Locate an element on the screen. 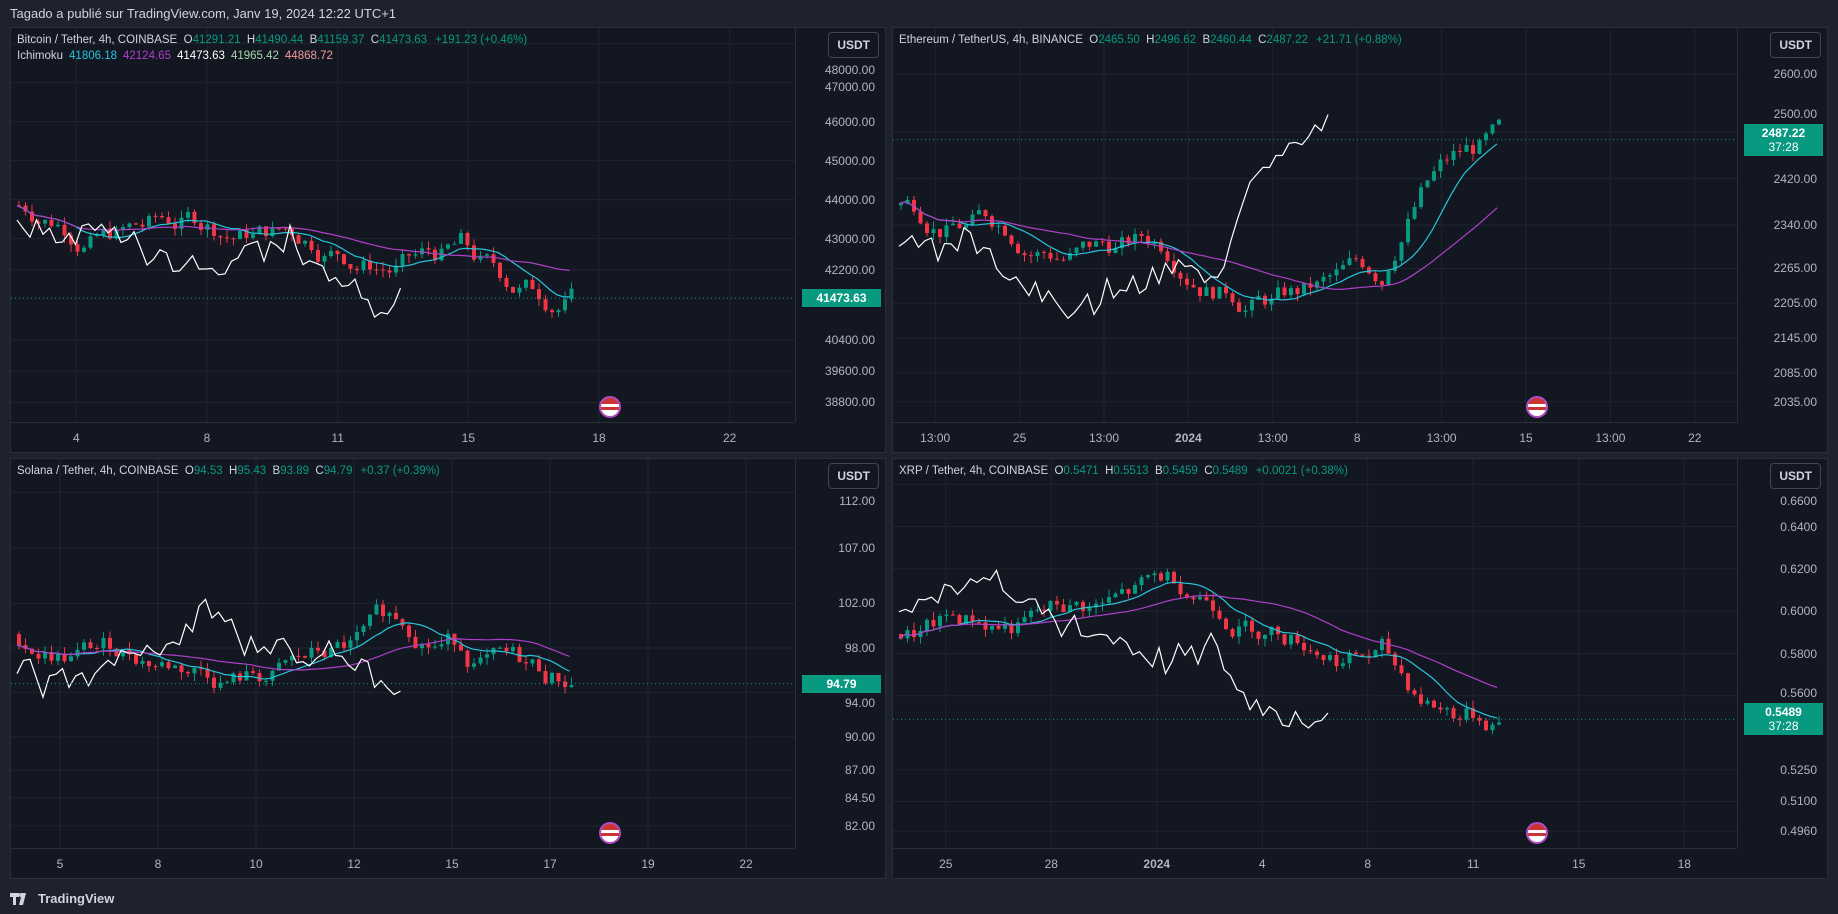  price-tick: 2600.00 is located at coordinates (1795, 74).